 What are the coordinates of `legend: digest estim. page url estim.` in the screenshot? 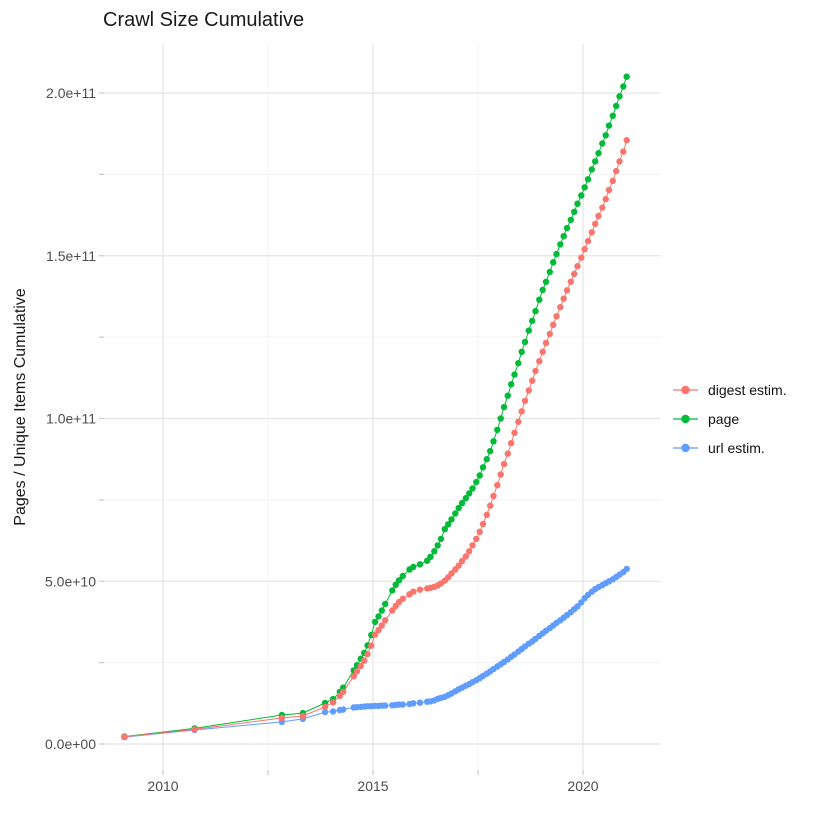 It's located at (729, 419).